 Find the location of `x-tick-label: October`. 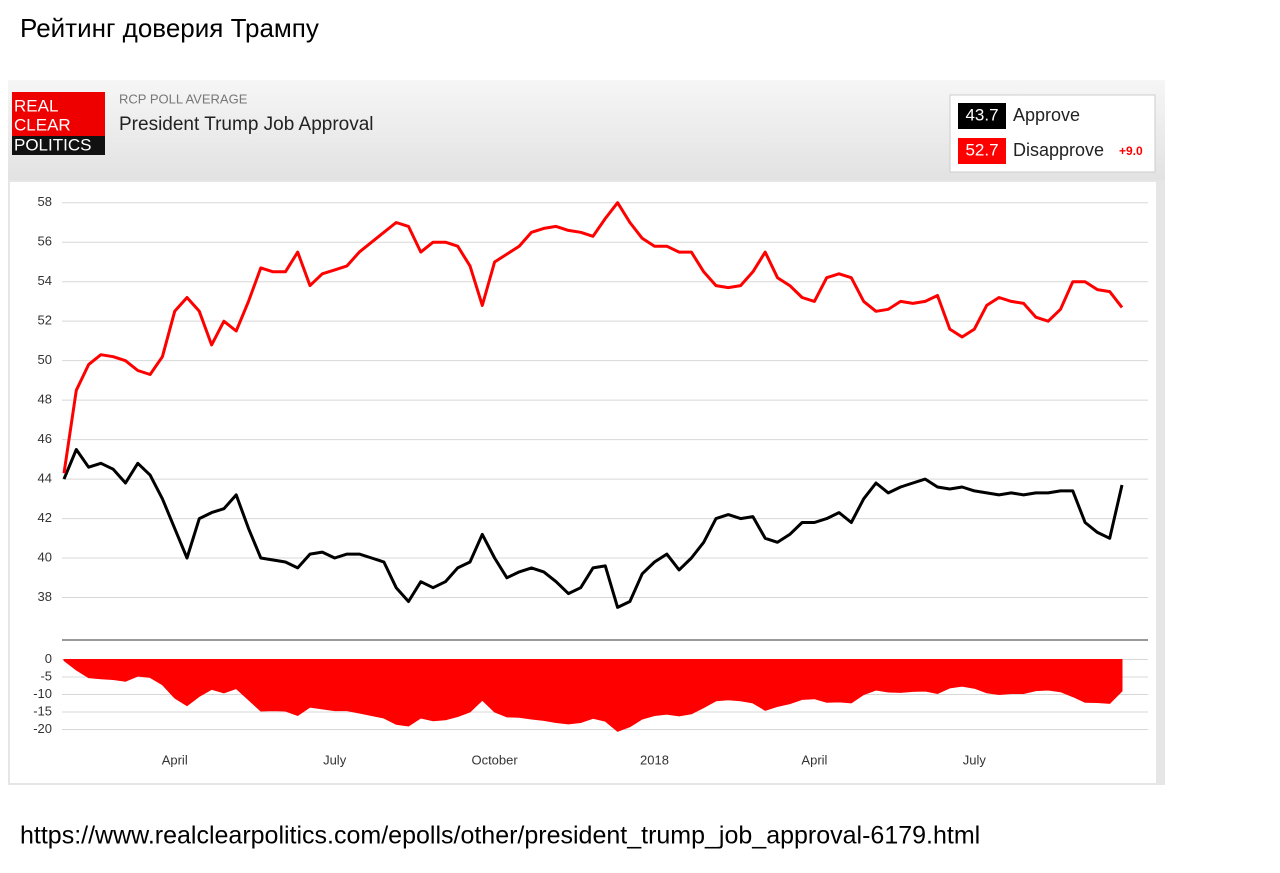

x-tick-label: October is located at coordinates (494, 759).